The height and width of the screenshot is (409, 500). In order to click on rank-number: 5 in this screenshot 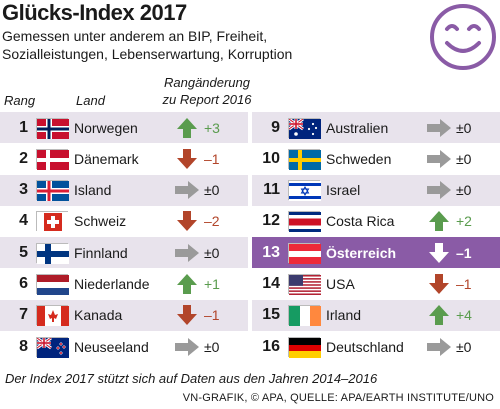, I will do `click(23, 252)`.